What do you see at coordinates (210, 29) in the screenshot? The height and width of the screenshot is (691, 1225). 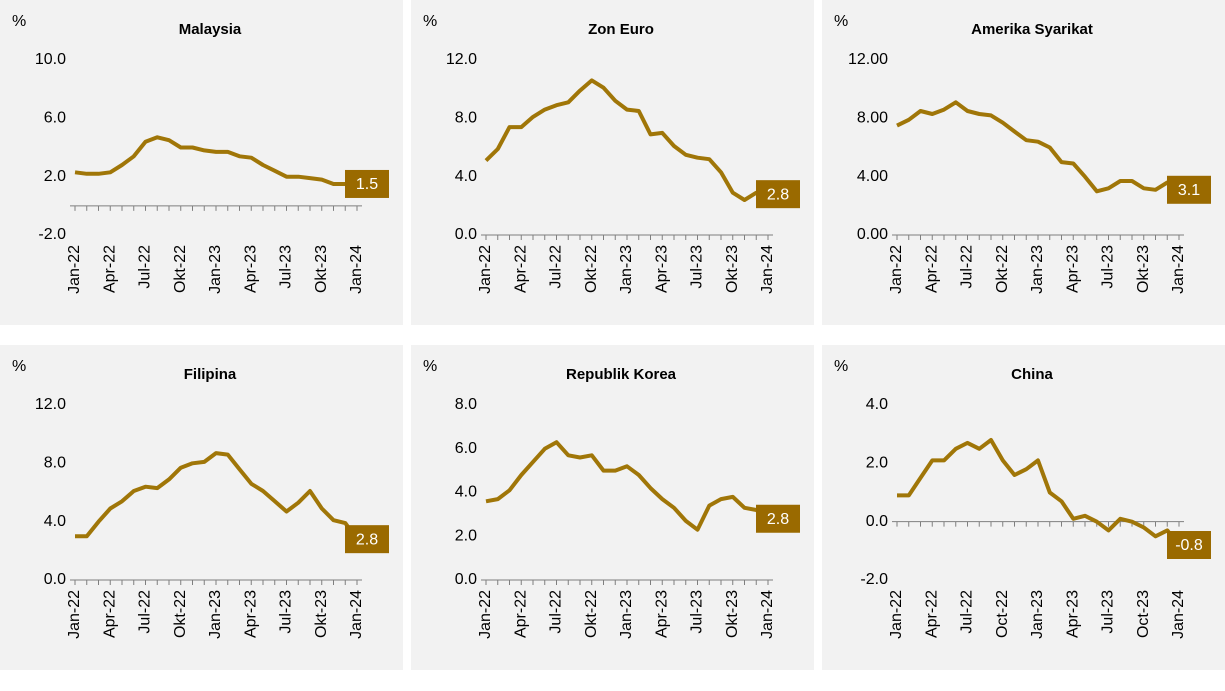 I see `chart-title: Malaysia` at bounding box center [210, 29].